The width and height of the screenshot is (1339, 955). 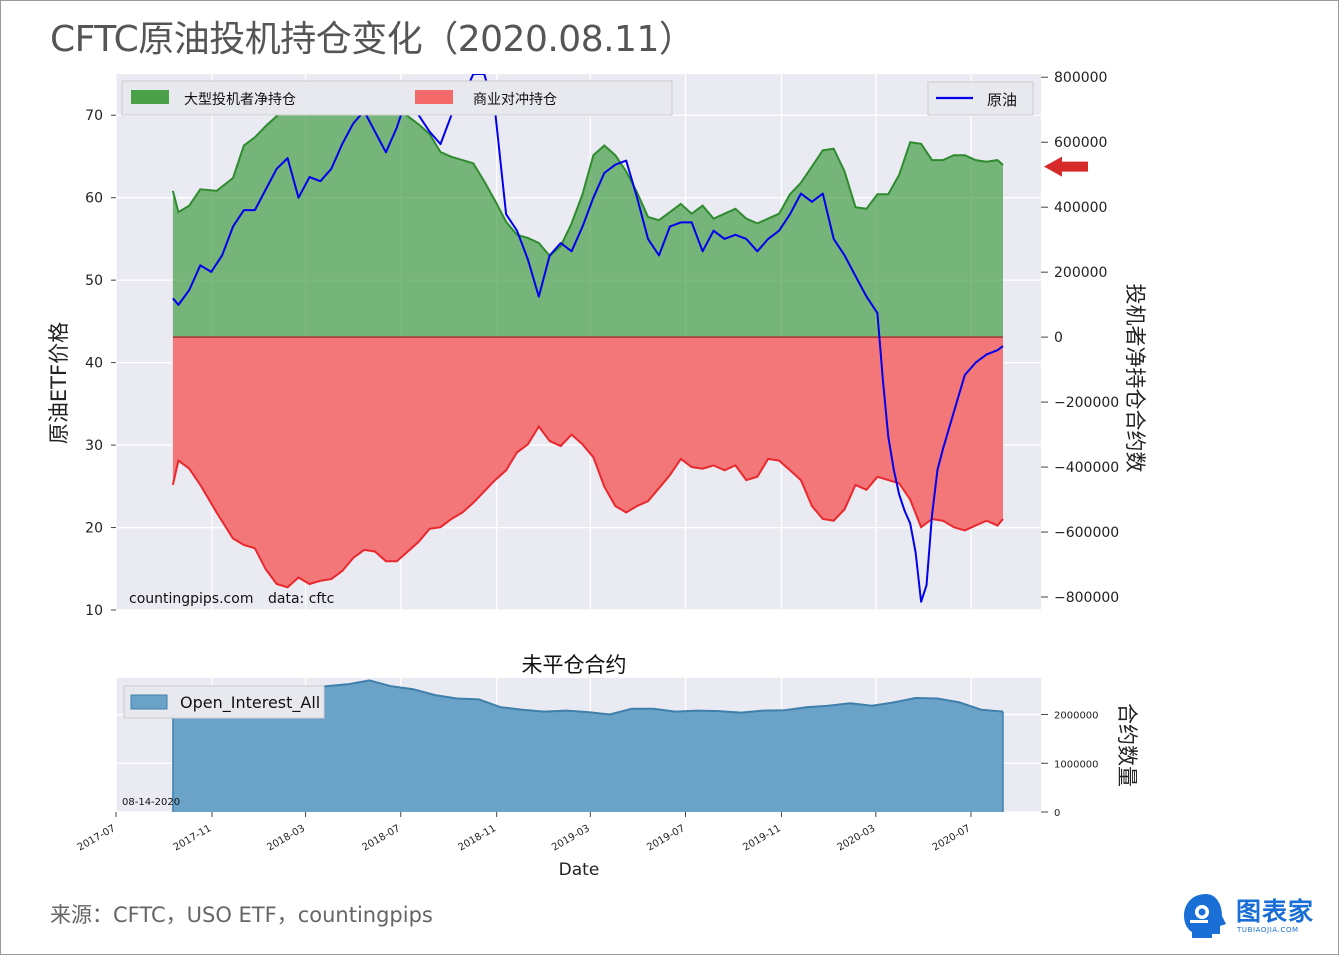 What do you see at coordinates (149, 702) in the screenshot?
I see `oi-legend-swatch` at bounding box center [149, 702].